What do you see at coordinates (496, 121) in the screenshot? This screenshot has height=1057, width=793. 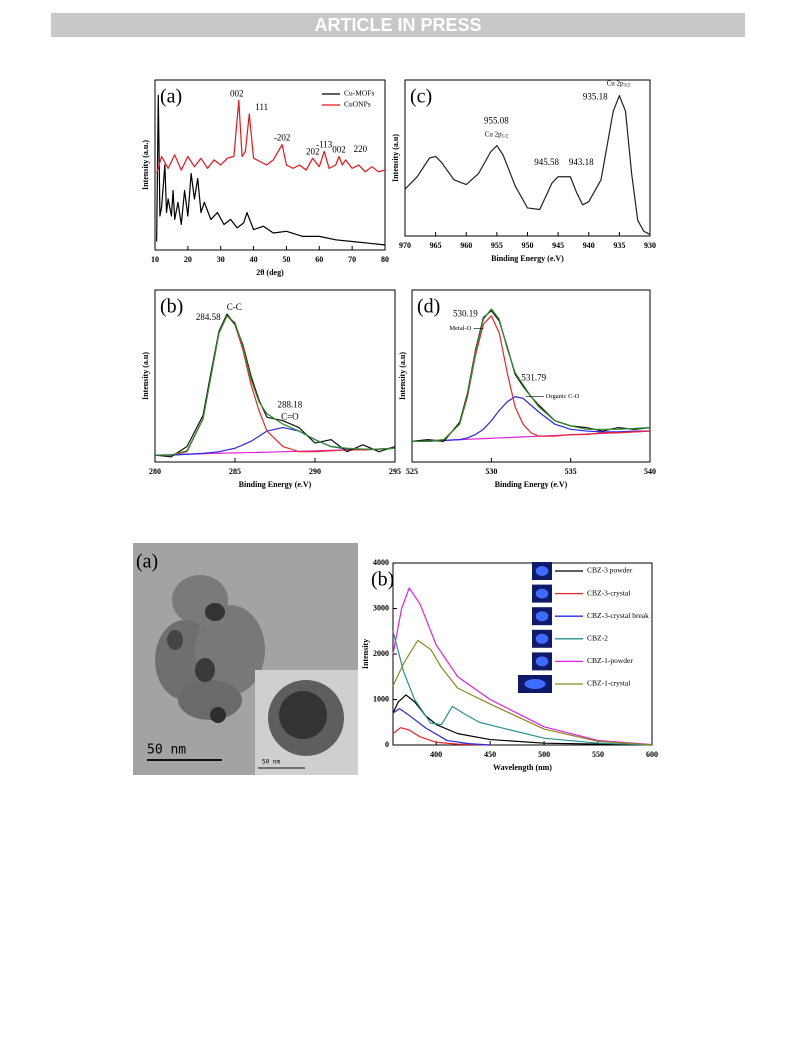 I see `annotation: 955.08` at bounding box center [496, 121].